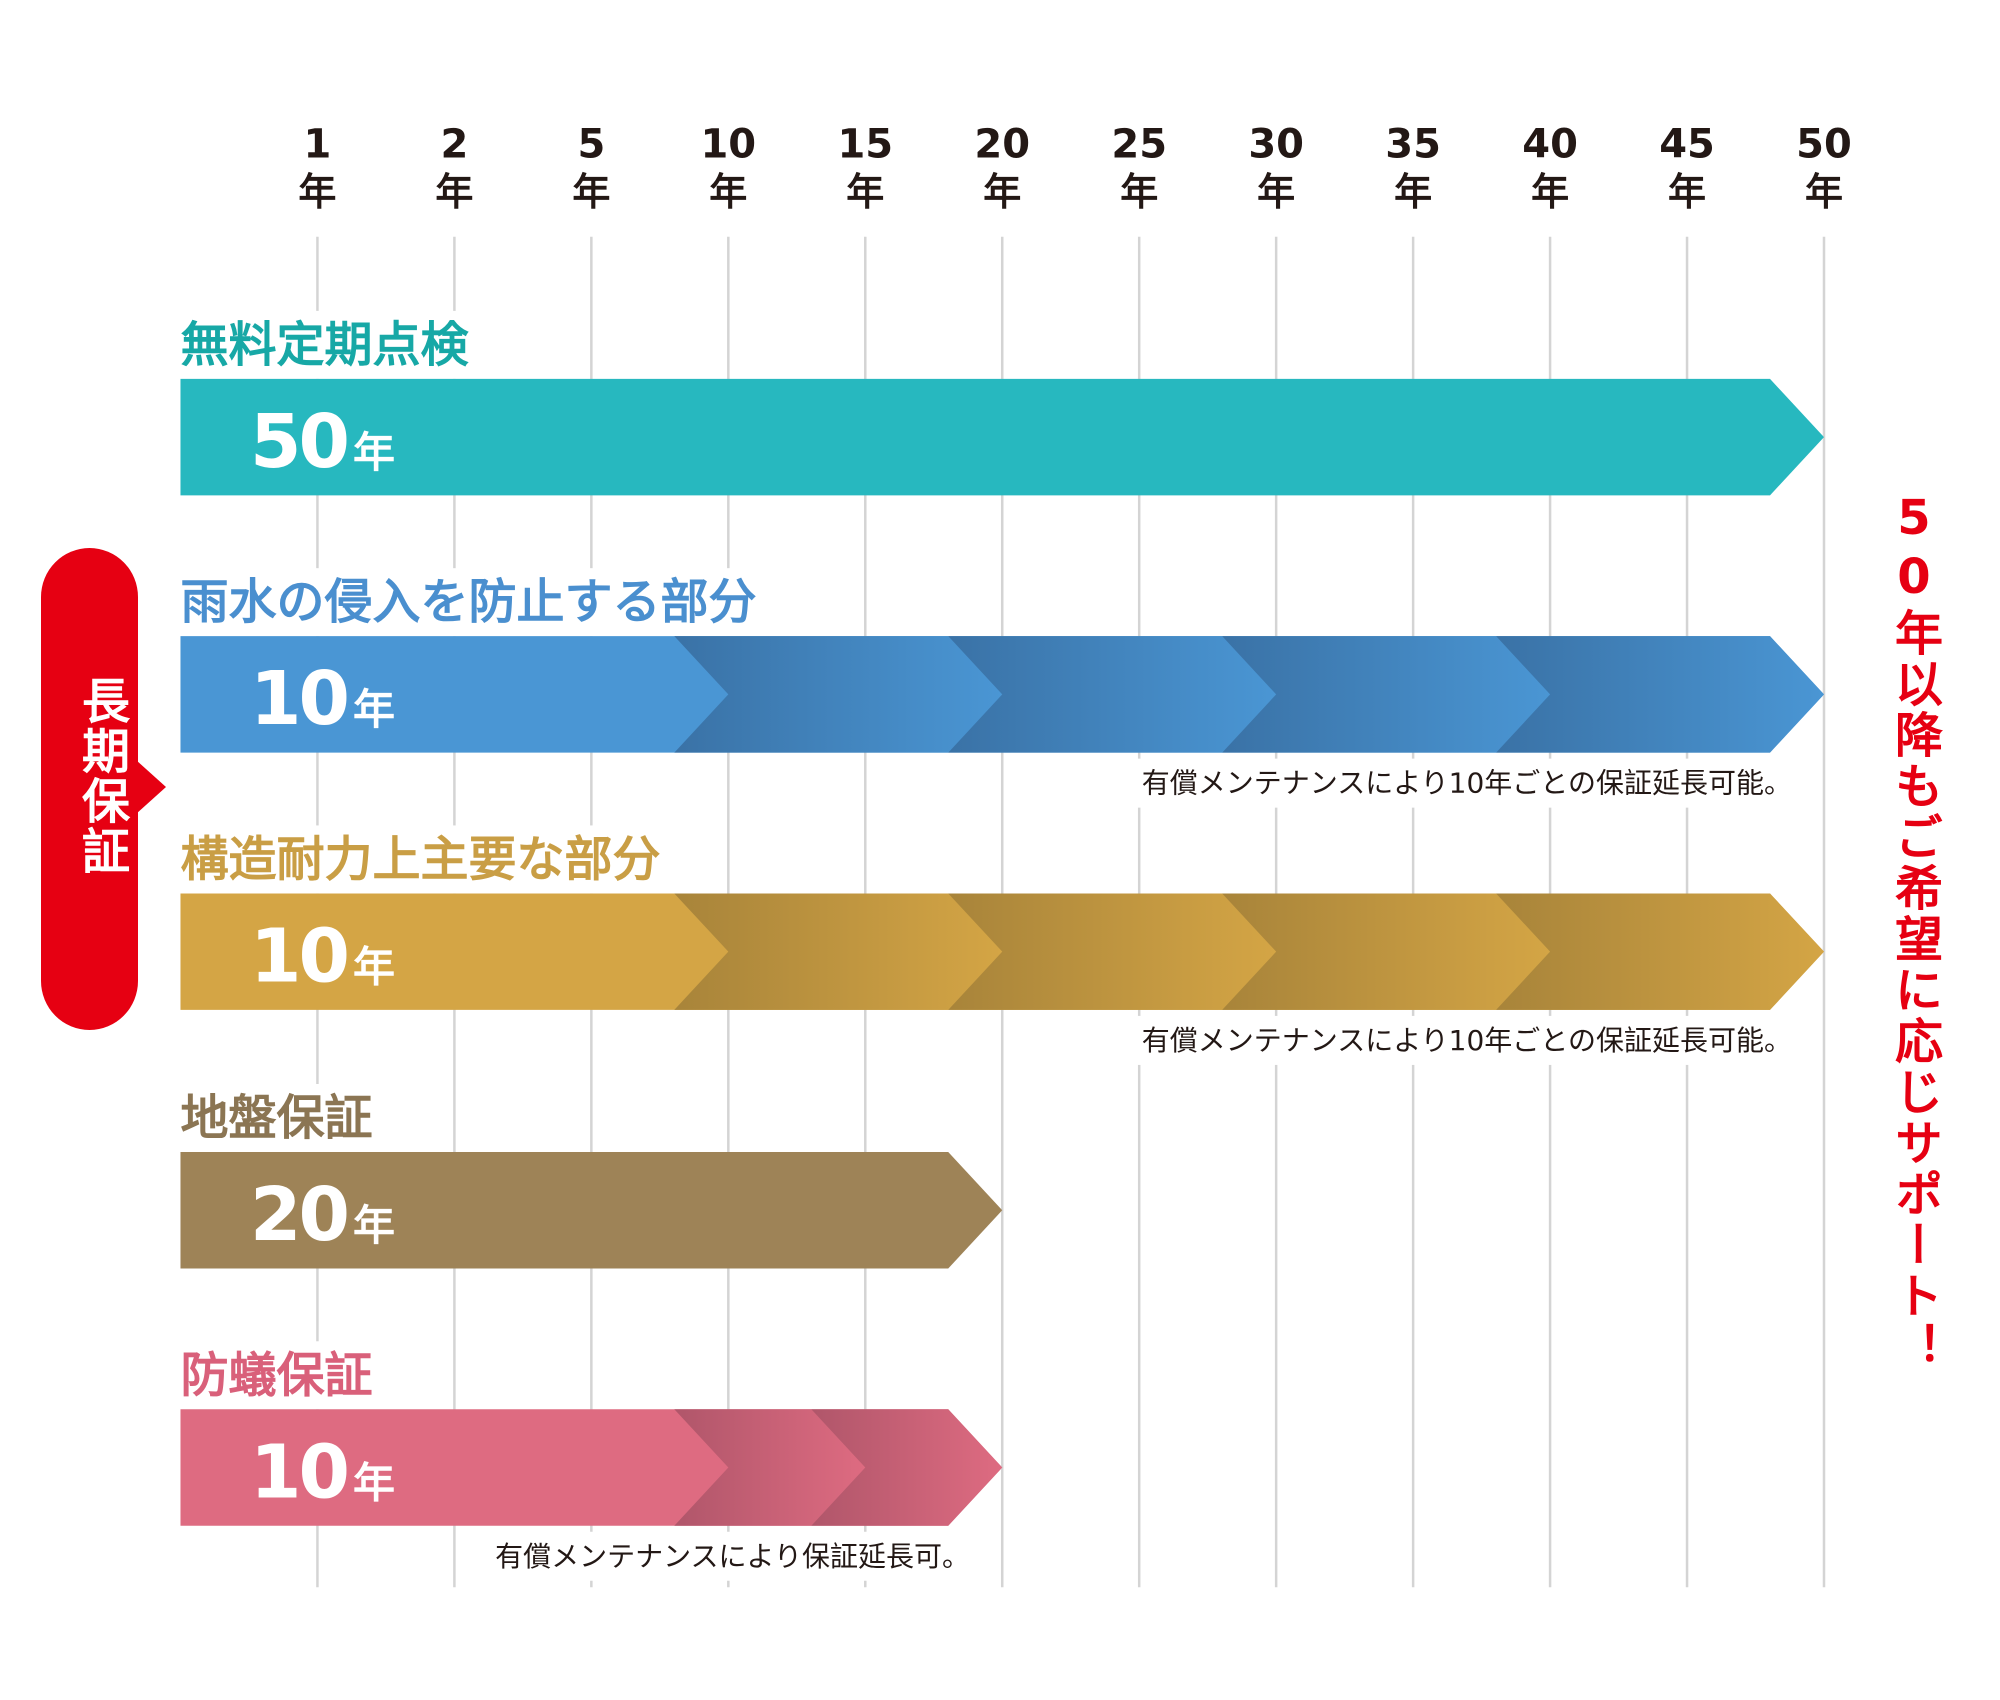 Image resolution: width=2000 pixels, height=1700 pixels. I want to click on row-title: 地盤保証, so click(276, 1118).